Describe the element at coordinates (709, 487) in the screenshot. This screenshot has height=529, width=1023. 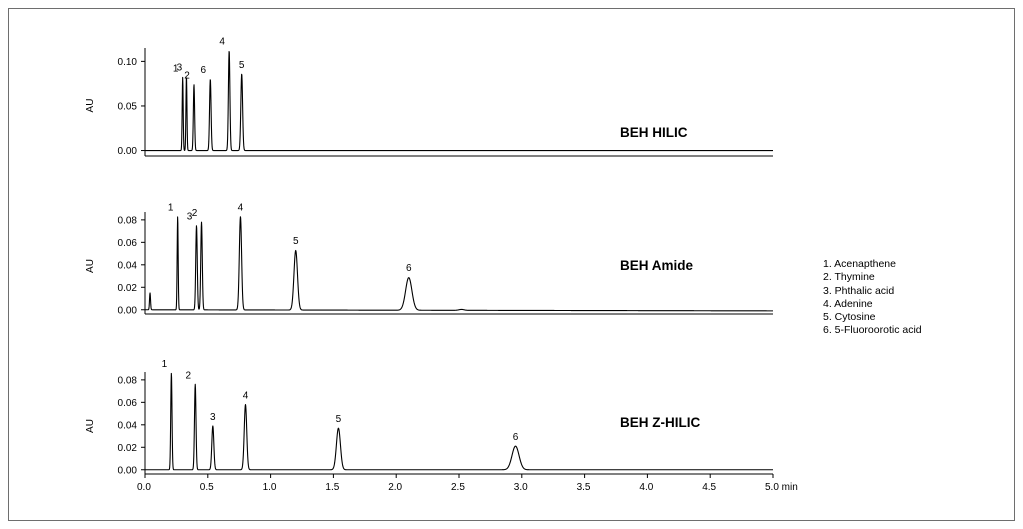
I see `x-tick-label: 4.5` at that location.